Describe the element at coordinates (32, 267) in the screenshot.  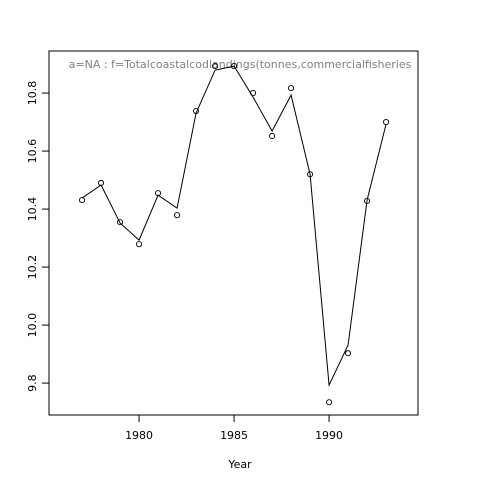
I see `y-tick-label: 10.2` at that location.